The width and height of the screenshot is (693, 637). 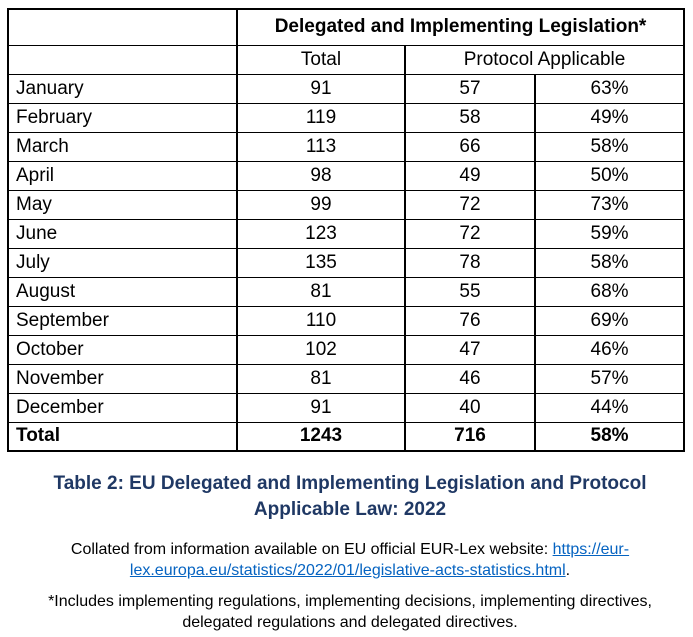 I want to click on table-row: November 81 46 57%, so click(x=346, y=378).